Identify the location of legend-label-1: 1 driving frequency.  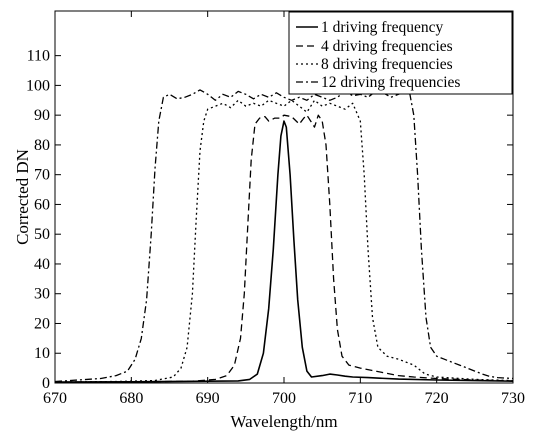
(382, 27).